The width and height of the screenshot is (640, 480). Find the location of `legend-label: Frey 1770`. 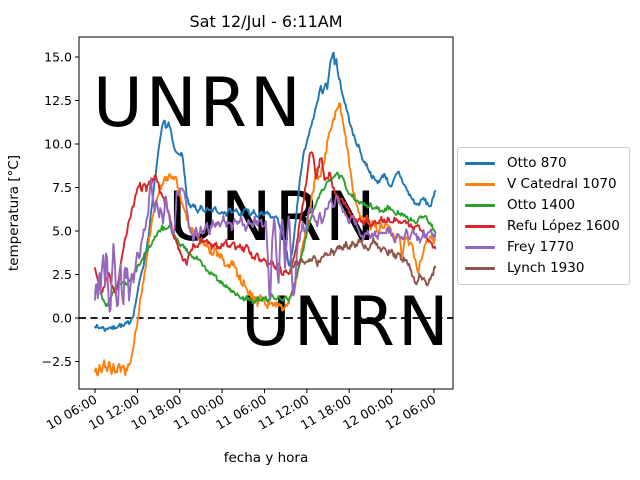

legend-label: Frey 1770 is located at coordinates (540, 247).